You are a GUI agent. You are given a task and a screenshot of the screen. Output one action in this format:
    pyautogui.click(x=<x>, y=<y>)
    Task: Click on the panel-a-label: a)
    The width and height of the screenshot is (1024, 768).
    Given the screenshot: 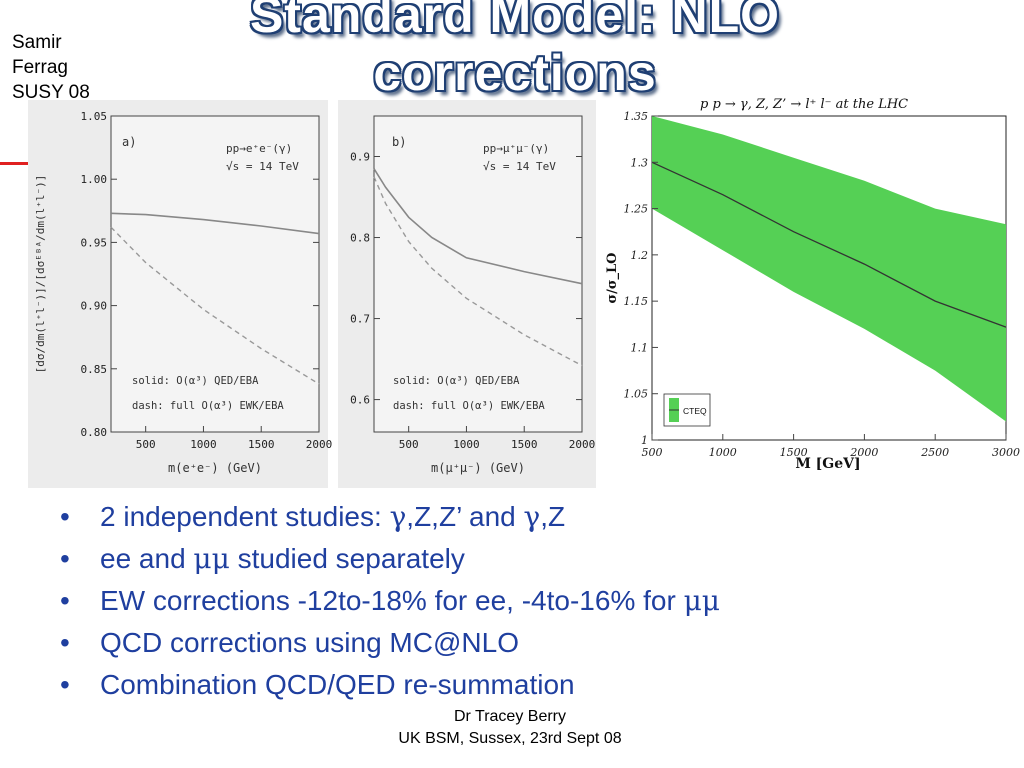 What is the action you would take?
    pyautogui.click(x=129, y=142)
    